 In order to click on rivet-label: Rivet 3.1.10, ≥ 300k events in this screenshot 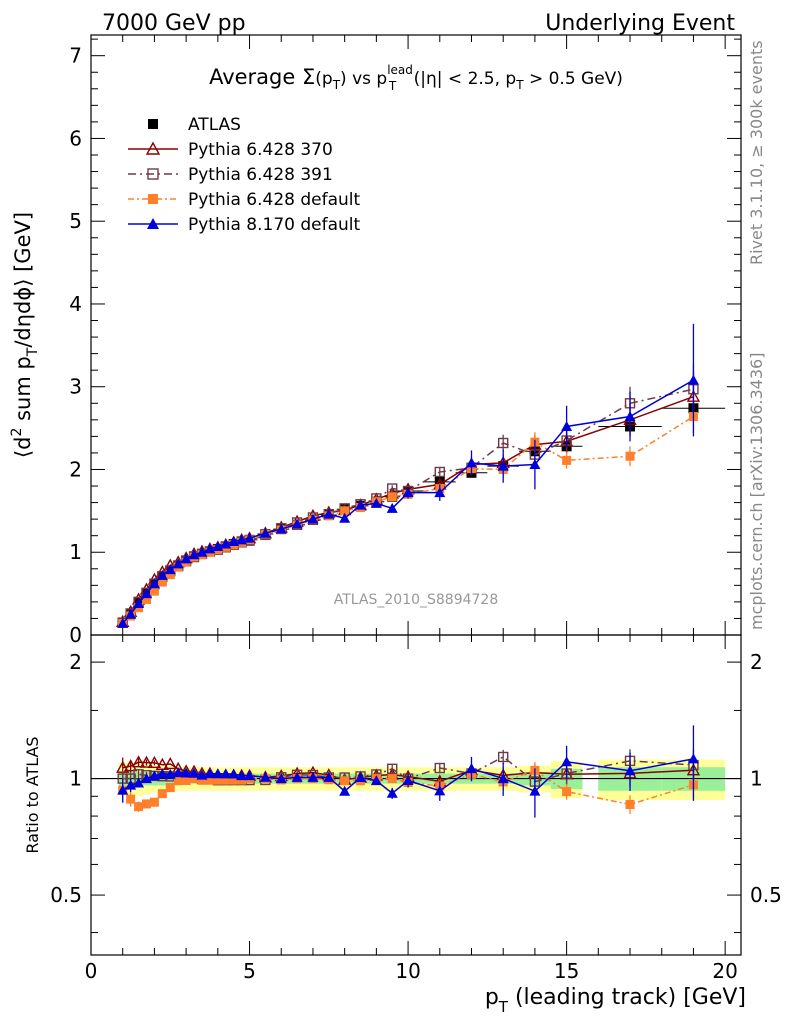, I will do `click(756, 152)`.